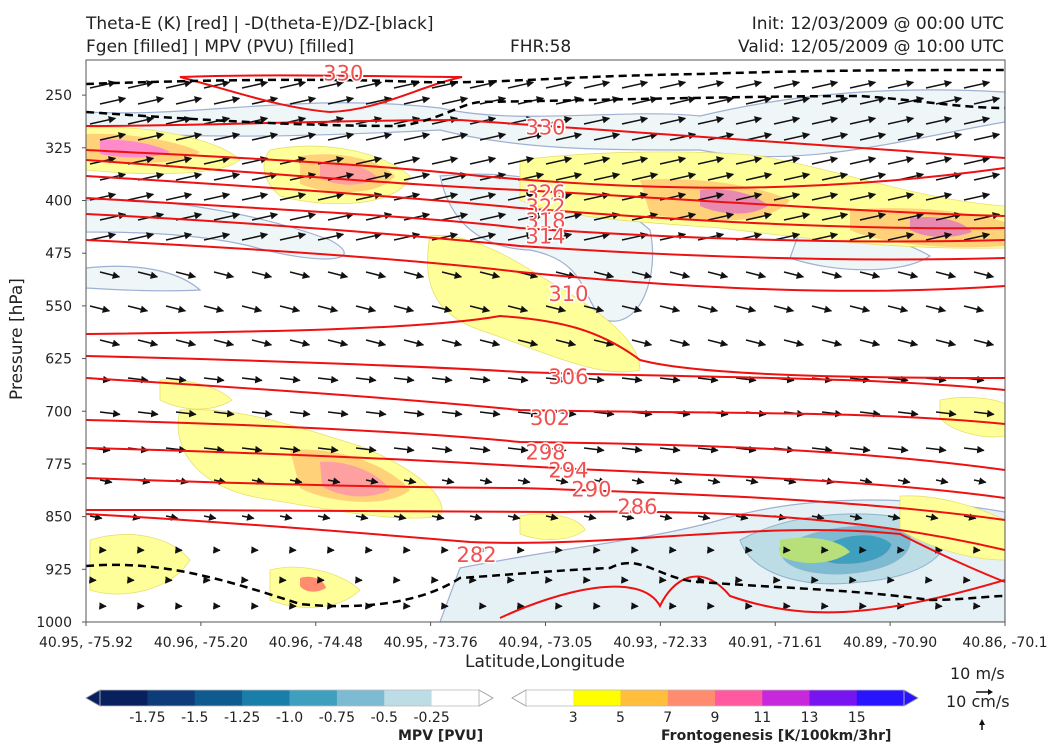 This screenshot has height=750, width=1050. Describe the element at coordinates (545, 221) in the screenshot. I see `theta-e-label: 318` at that location.